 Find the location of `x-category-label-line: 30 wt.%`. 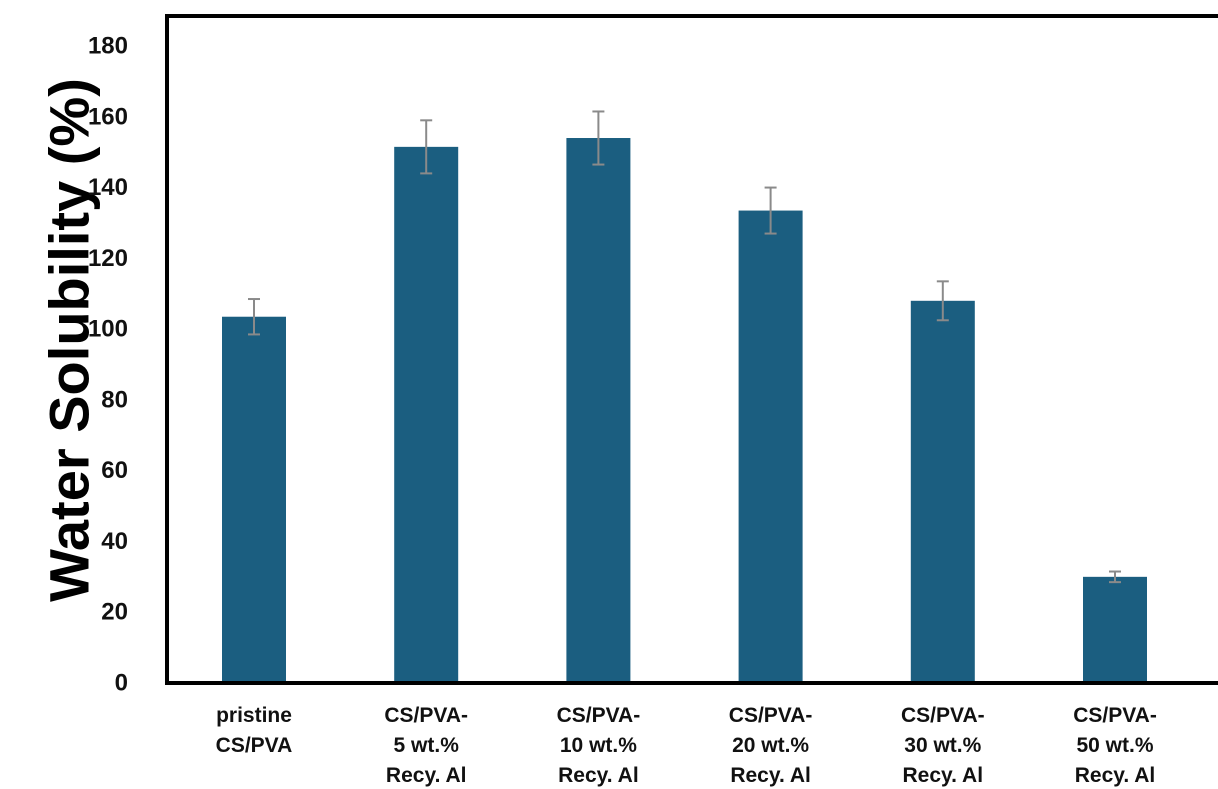

x-category-label-line: 30 wt.% is located at coordinates (942, 745).